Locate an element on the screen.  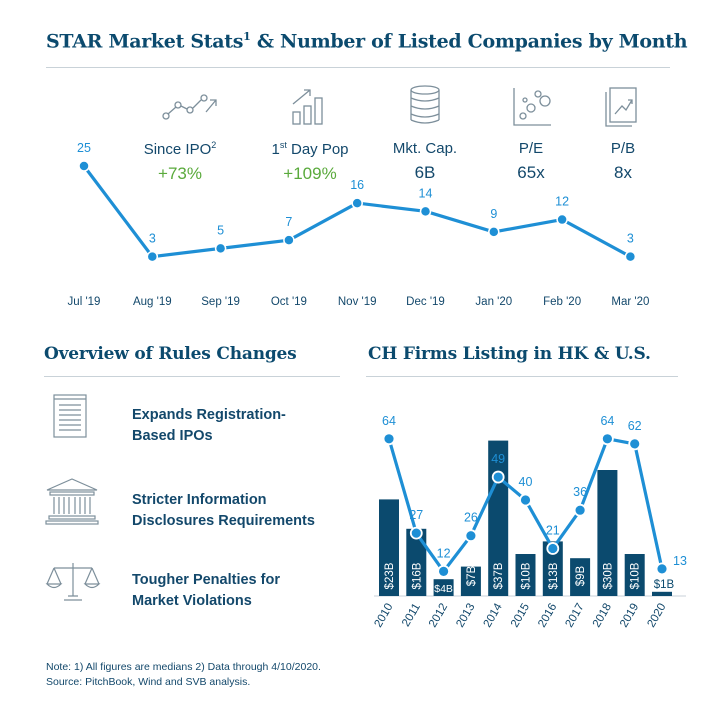
bar-growth-icon is located at coordinates (307, 107).